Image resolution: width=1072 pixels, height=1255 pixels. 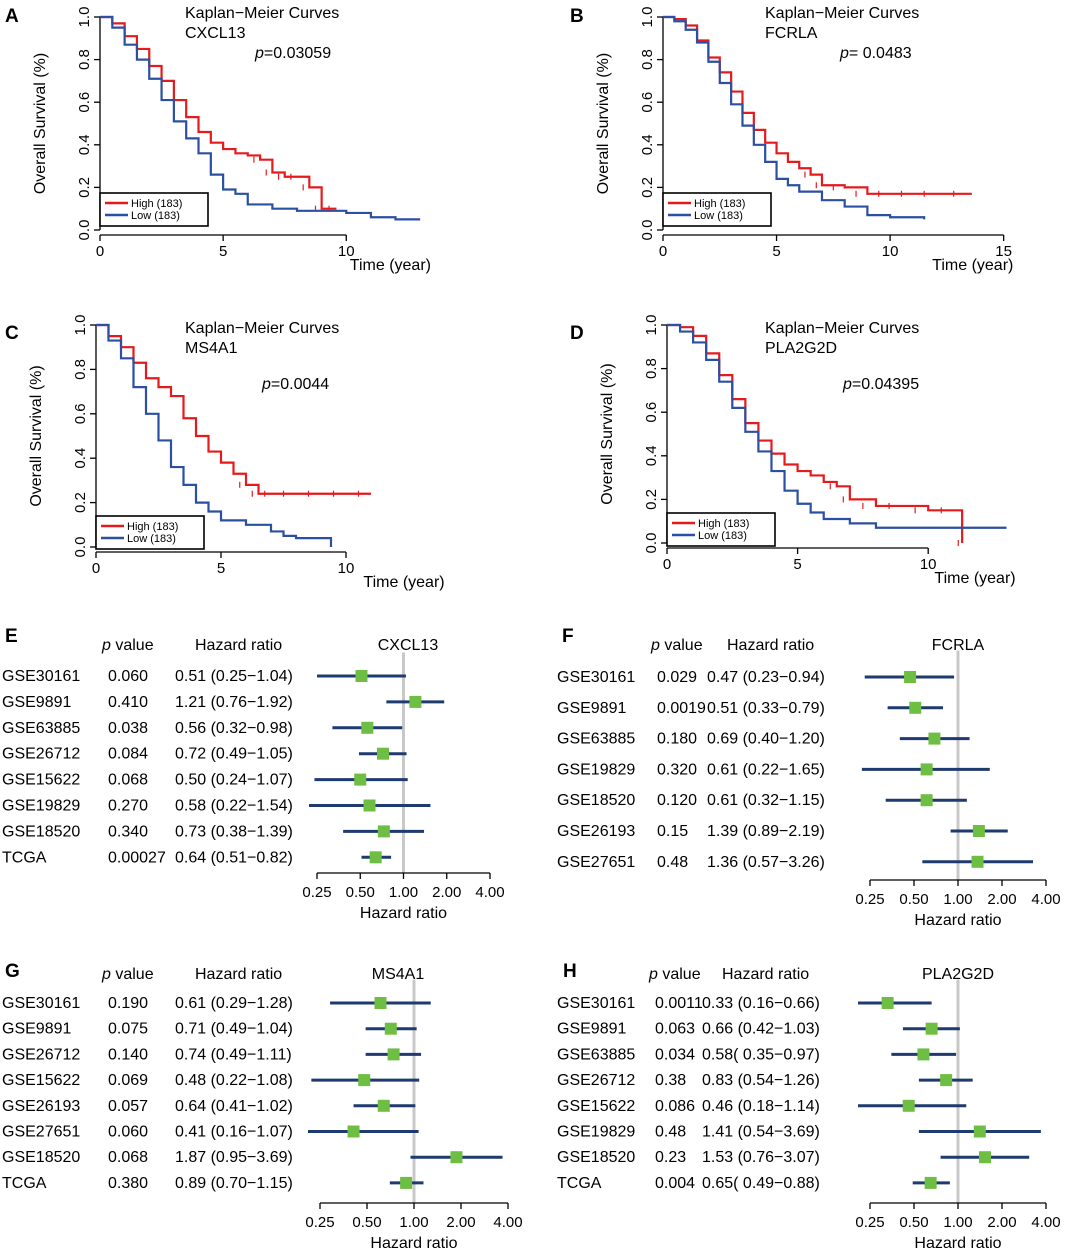 What do you see at coordinates (234, 1106) in the screenshot?
I see `hazard-ratio-text: 0.64 (0.41−1.02)` at bounding box center [234, 1106].